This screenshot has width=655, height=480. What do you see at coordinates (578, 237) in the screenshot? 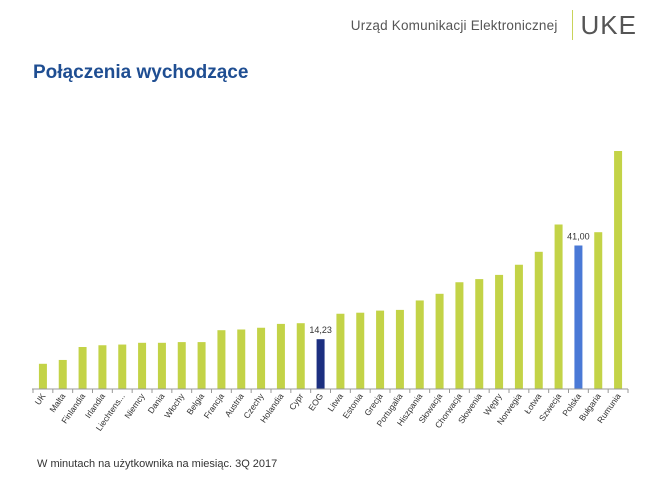
I see `data-label-polska: 41,00` at bounding box center [578, 237].